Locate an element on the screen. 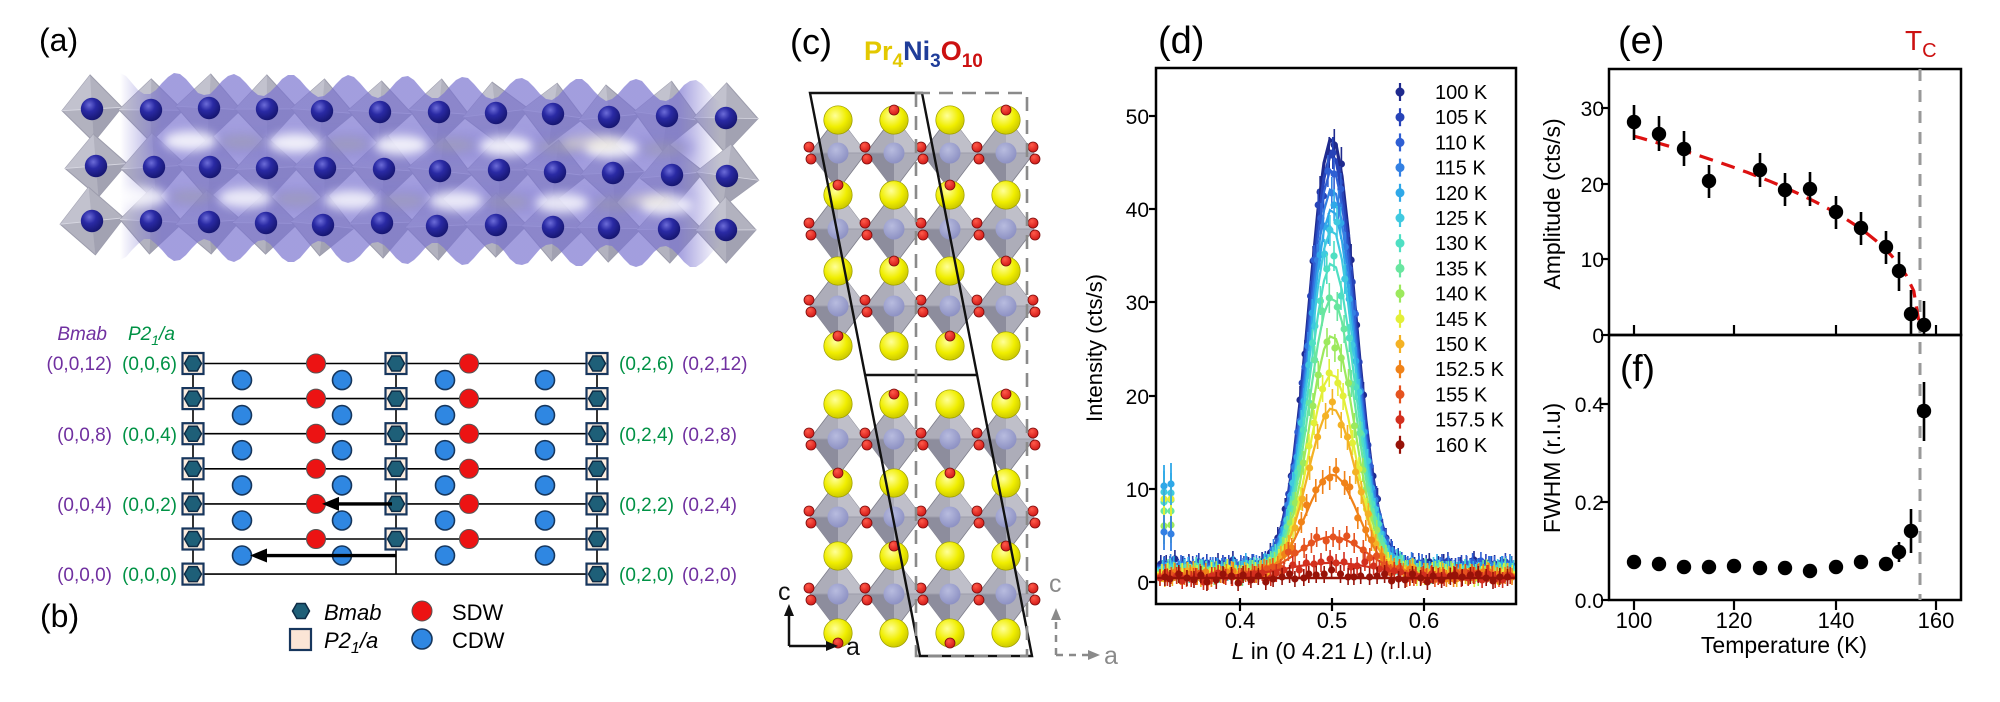 The image size is (2000, 702). svg-text: (c) is located at coordinates (811, 41).